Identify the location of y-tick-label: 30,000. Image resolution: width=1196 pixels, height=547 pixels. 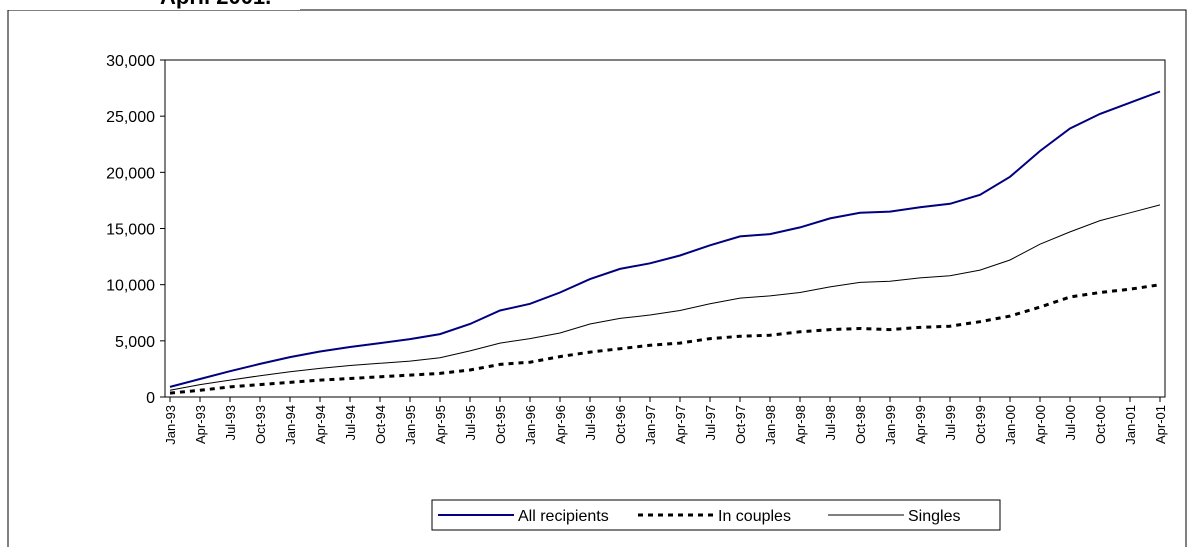
(130, 61).